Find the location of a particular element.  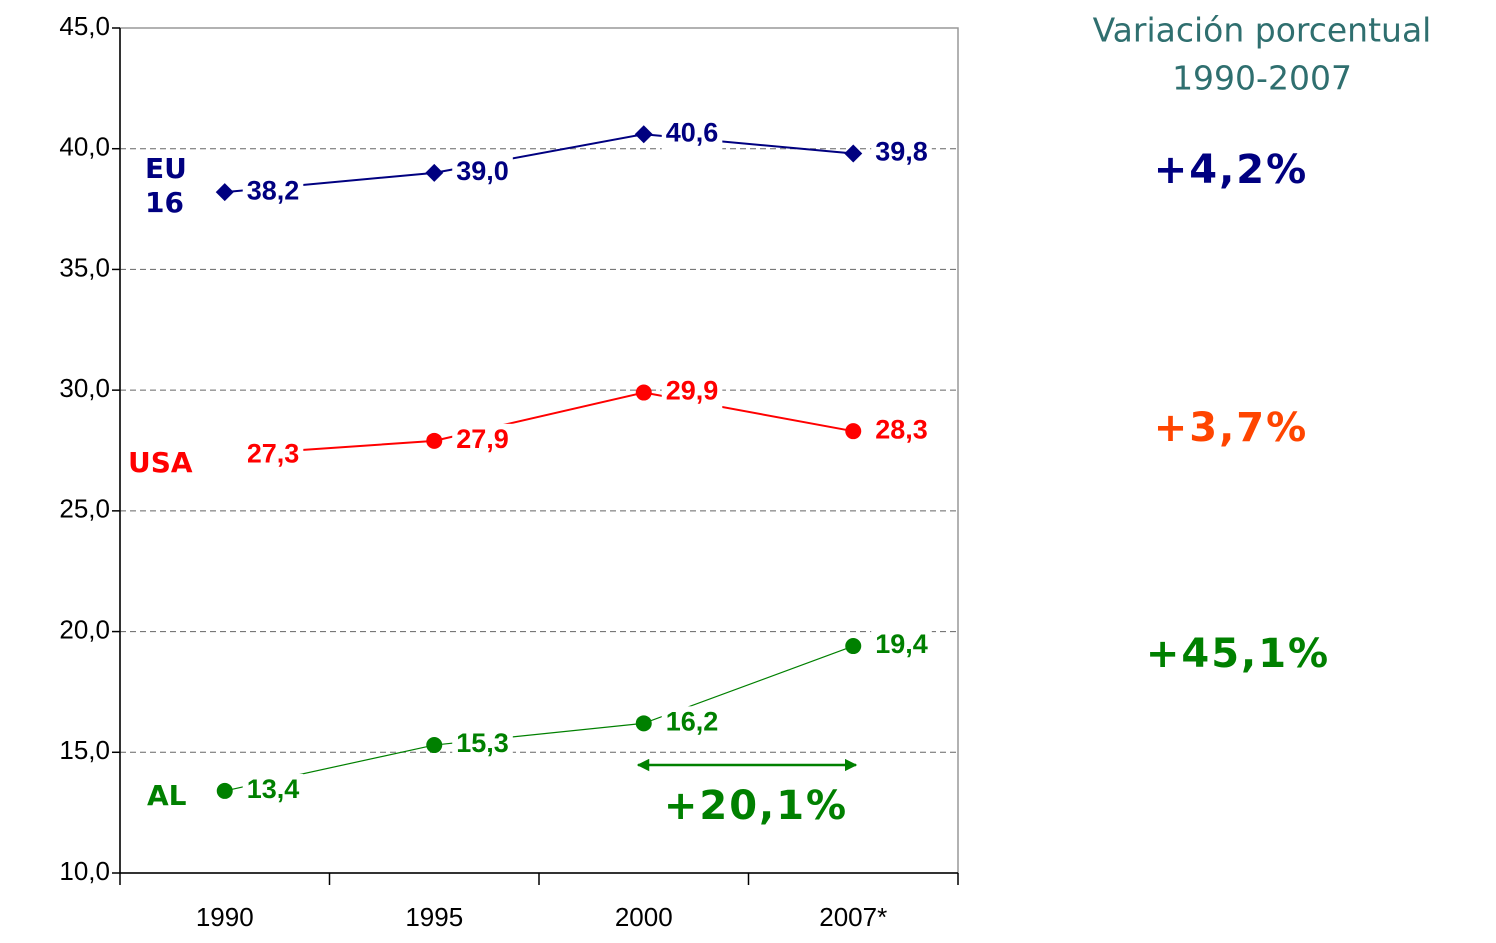

value-label: 28,3 is located at coordinates (901, 429).